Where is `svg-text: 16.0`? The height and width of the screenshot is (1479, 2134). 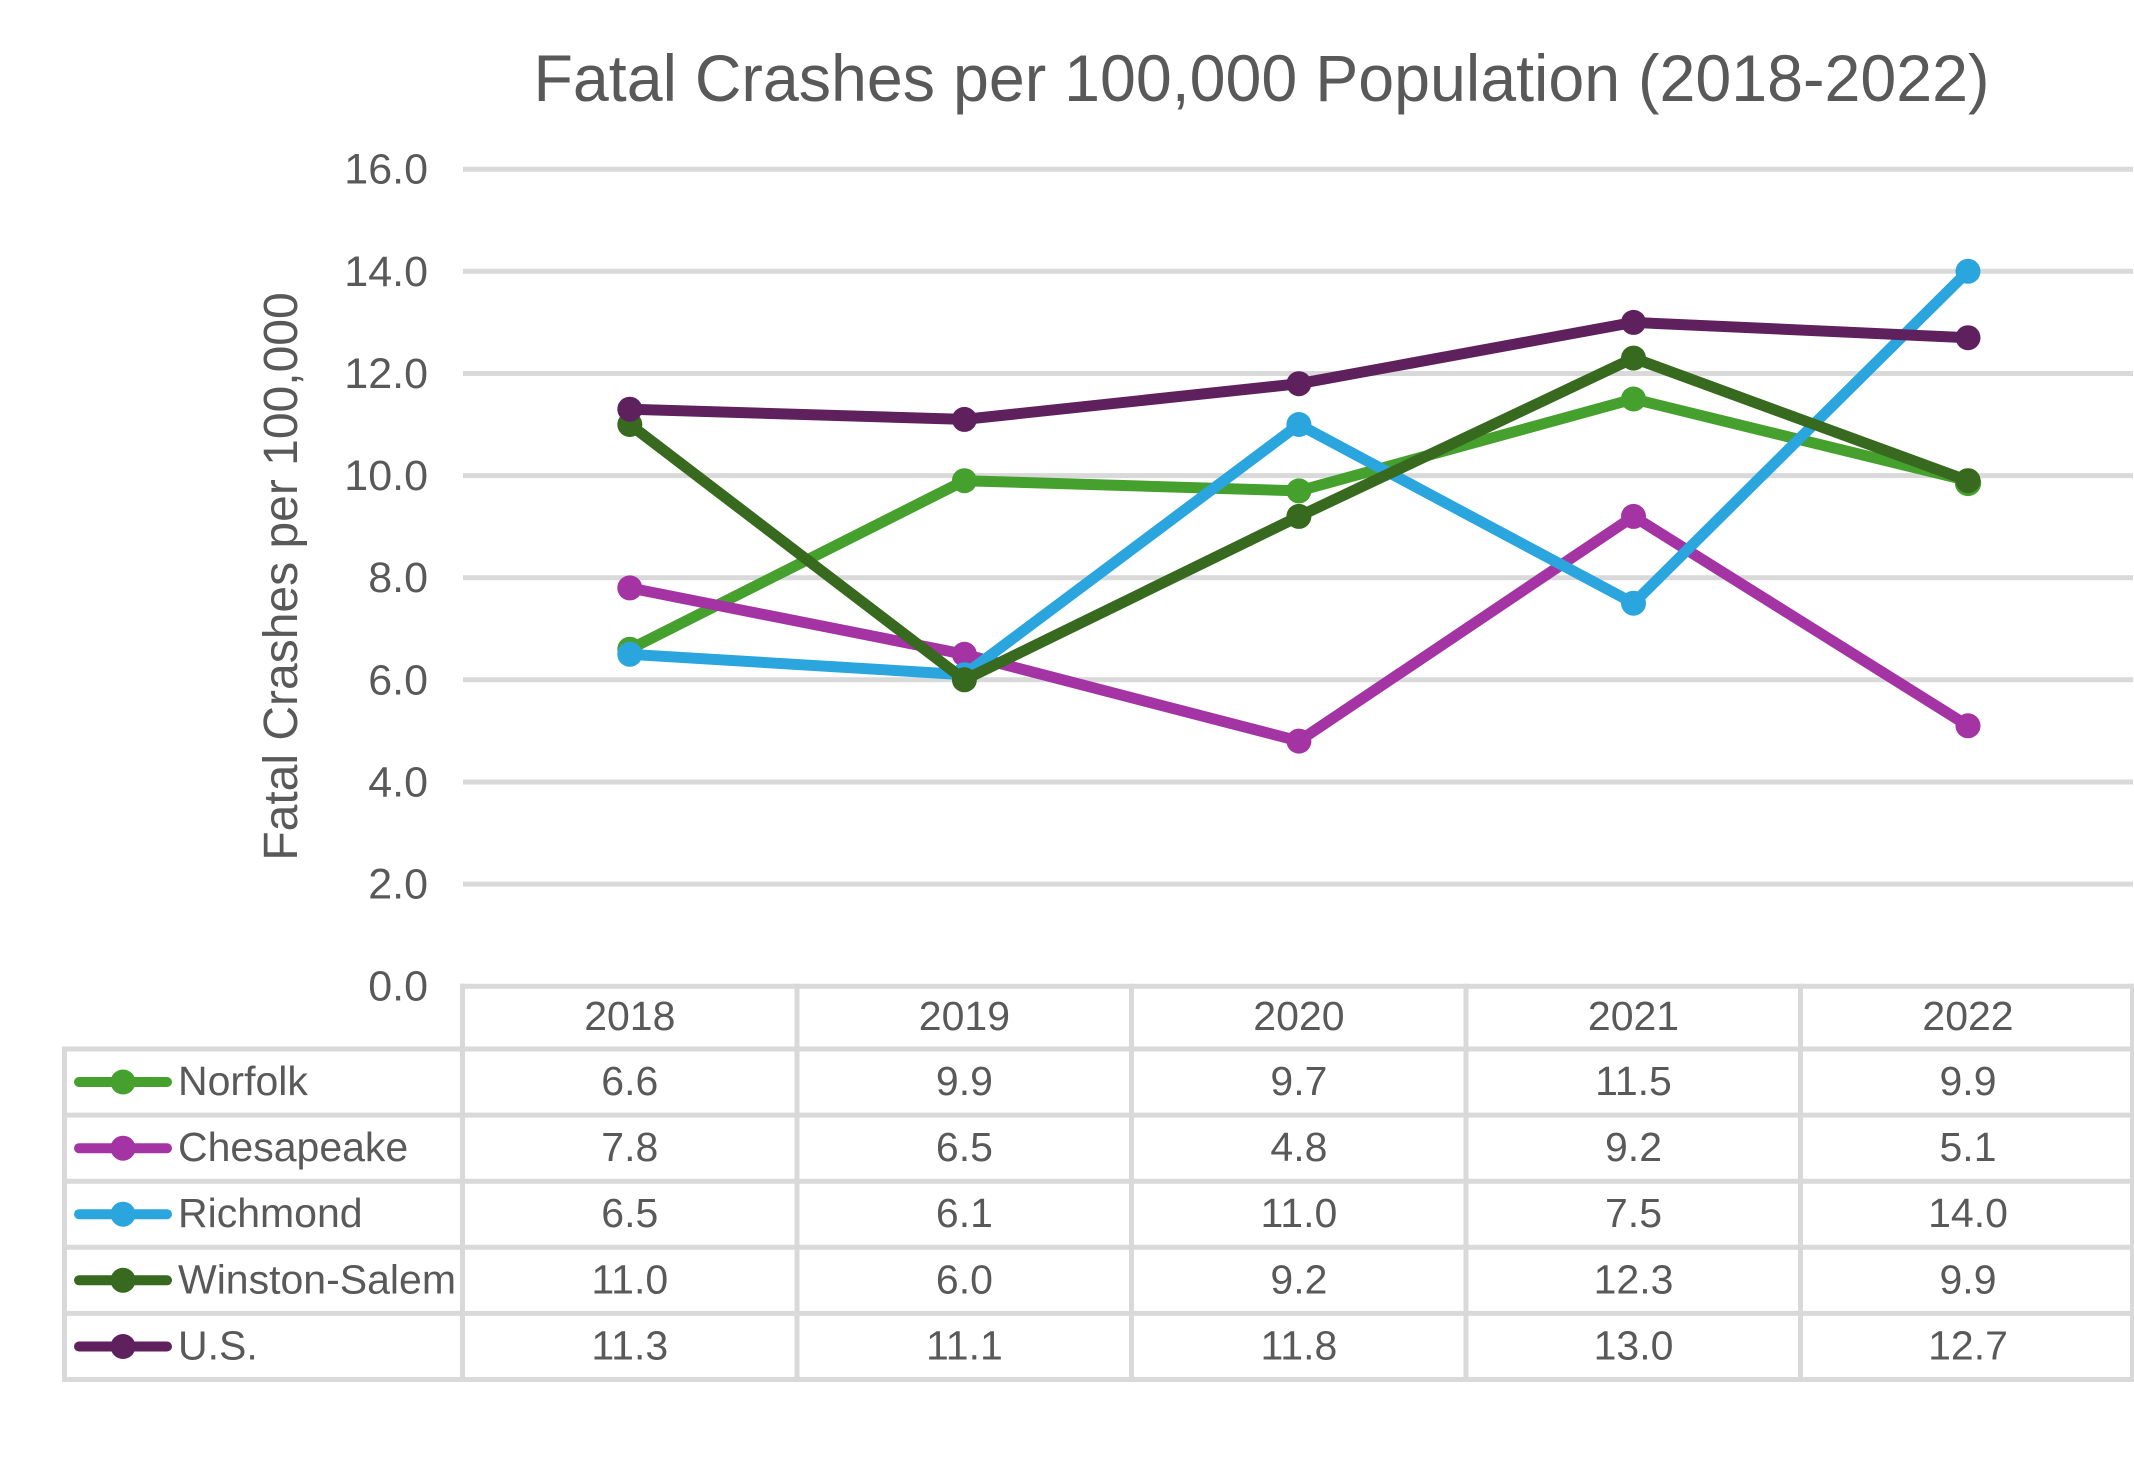
svg-text: 16.0 is located at coordinates (386, 170).